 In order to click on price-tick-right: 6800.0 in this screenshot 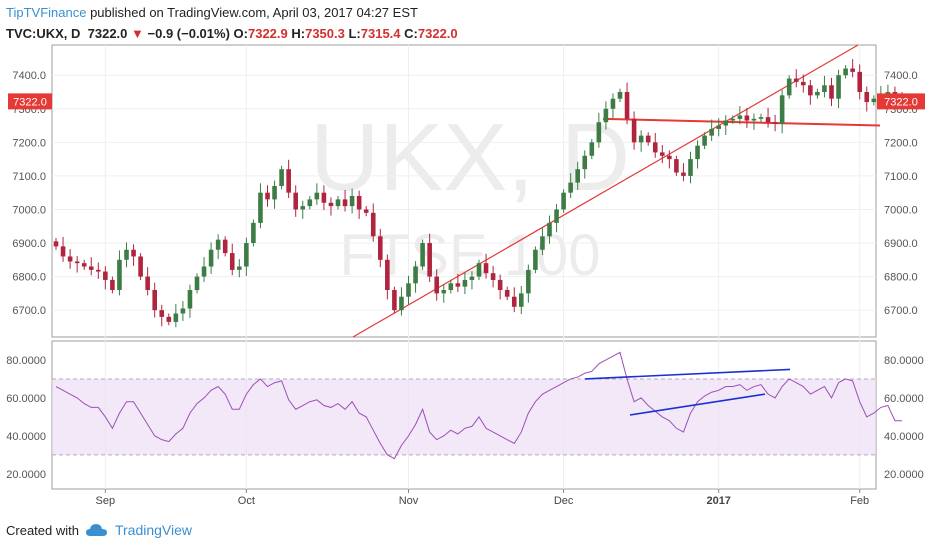, I will do `click(901, 278)`.